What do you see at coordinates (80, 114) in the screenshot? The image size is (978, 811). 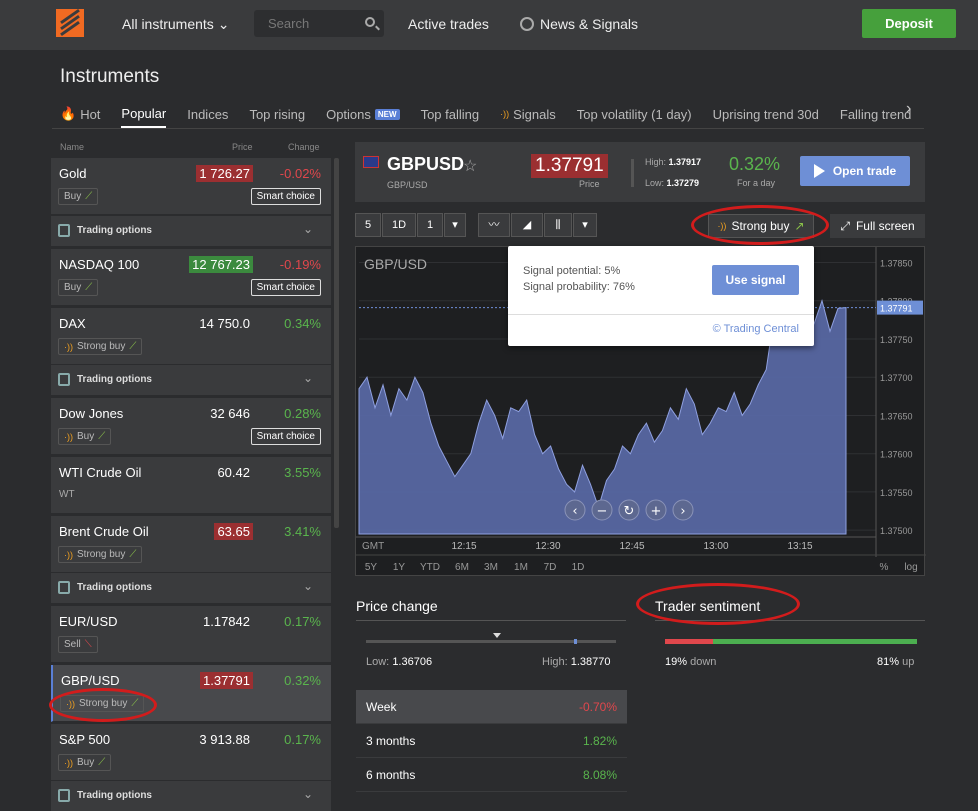 I see `tab-hot: 🔥 Hot` at bounding box center [80, 114].